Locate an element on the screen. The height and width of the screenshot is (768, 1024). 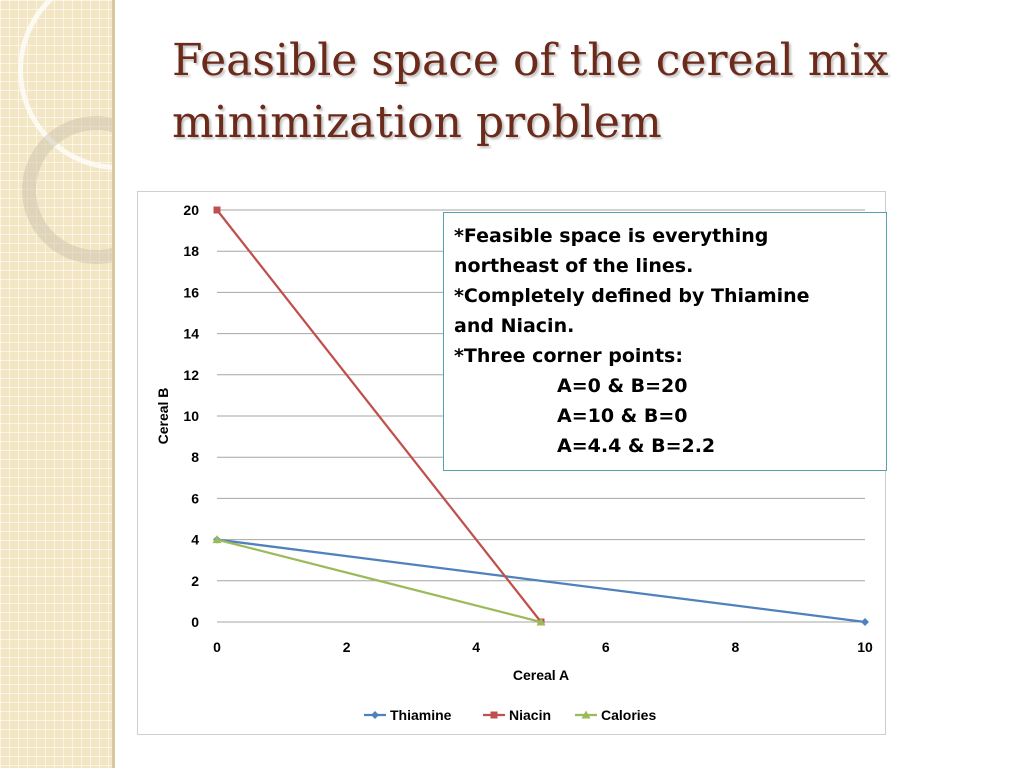
y-tick-label: 18 is located at coordinates (191, 251).